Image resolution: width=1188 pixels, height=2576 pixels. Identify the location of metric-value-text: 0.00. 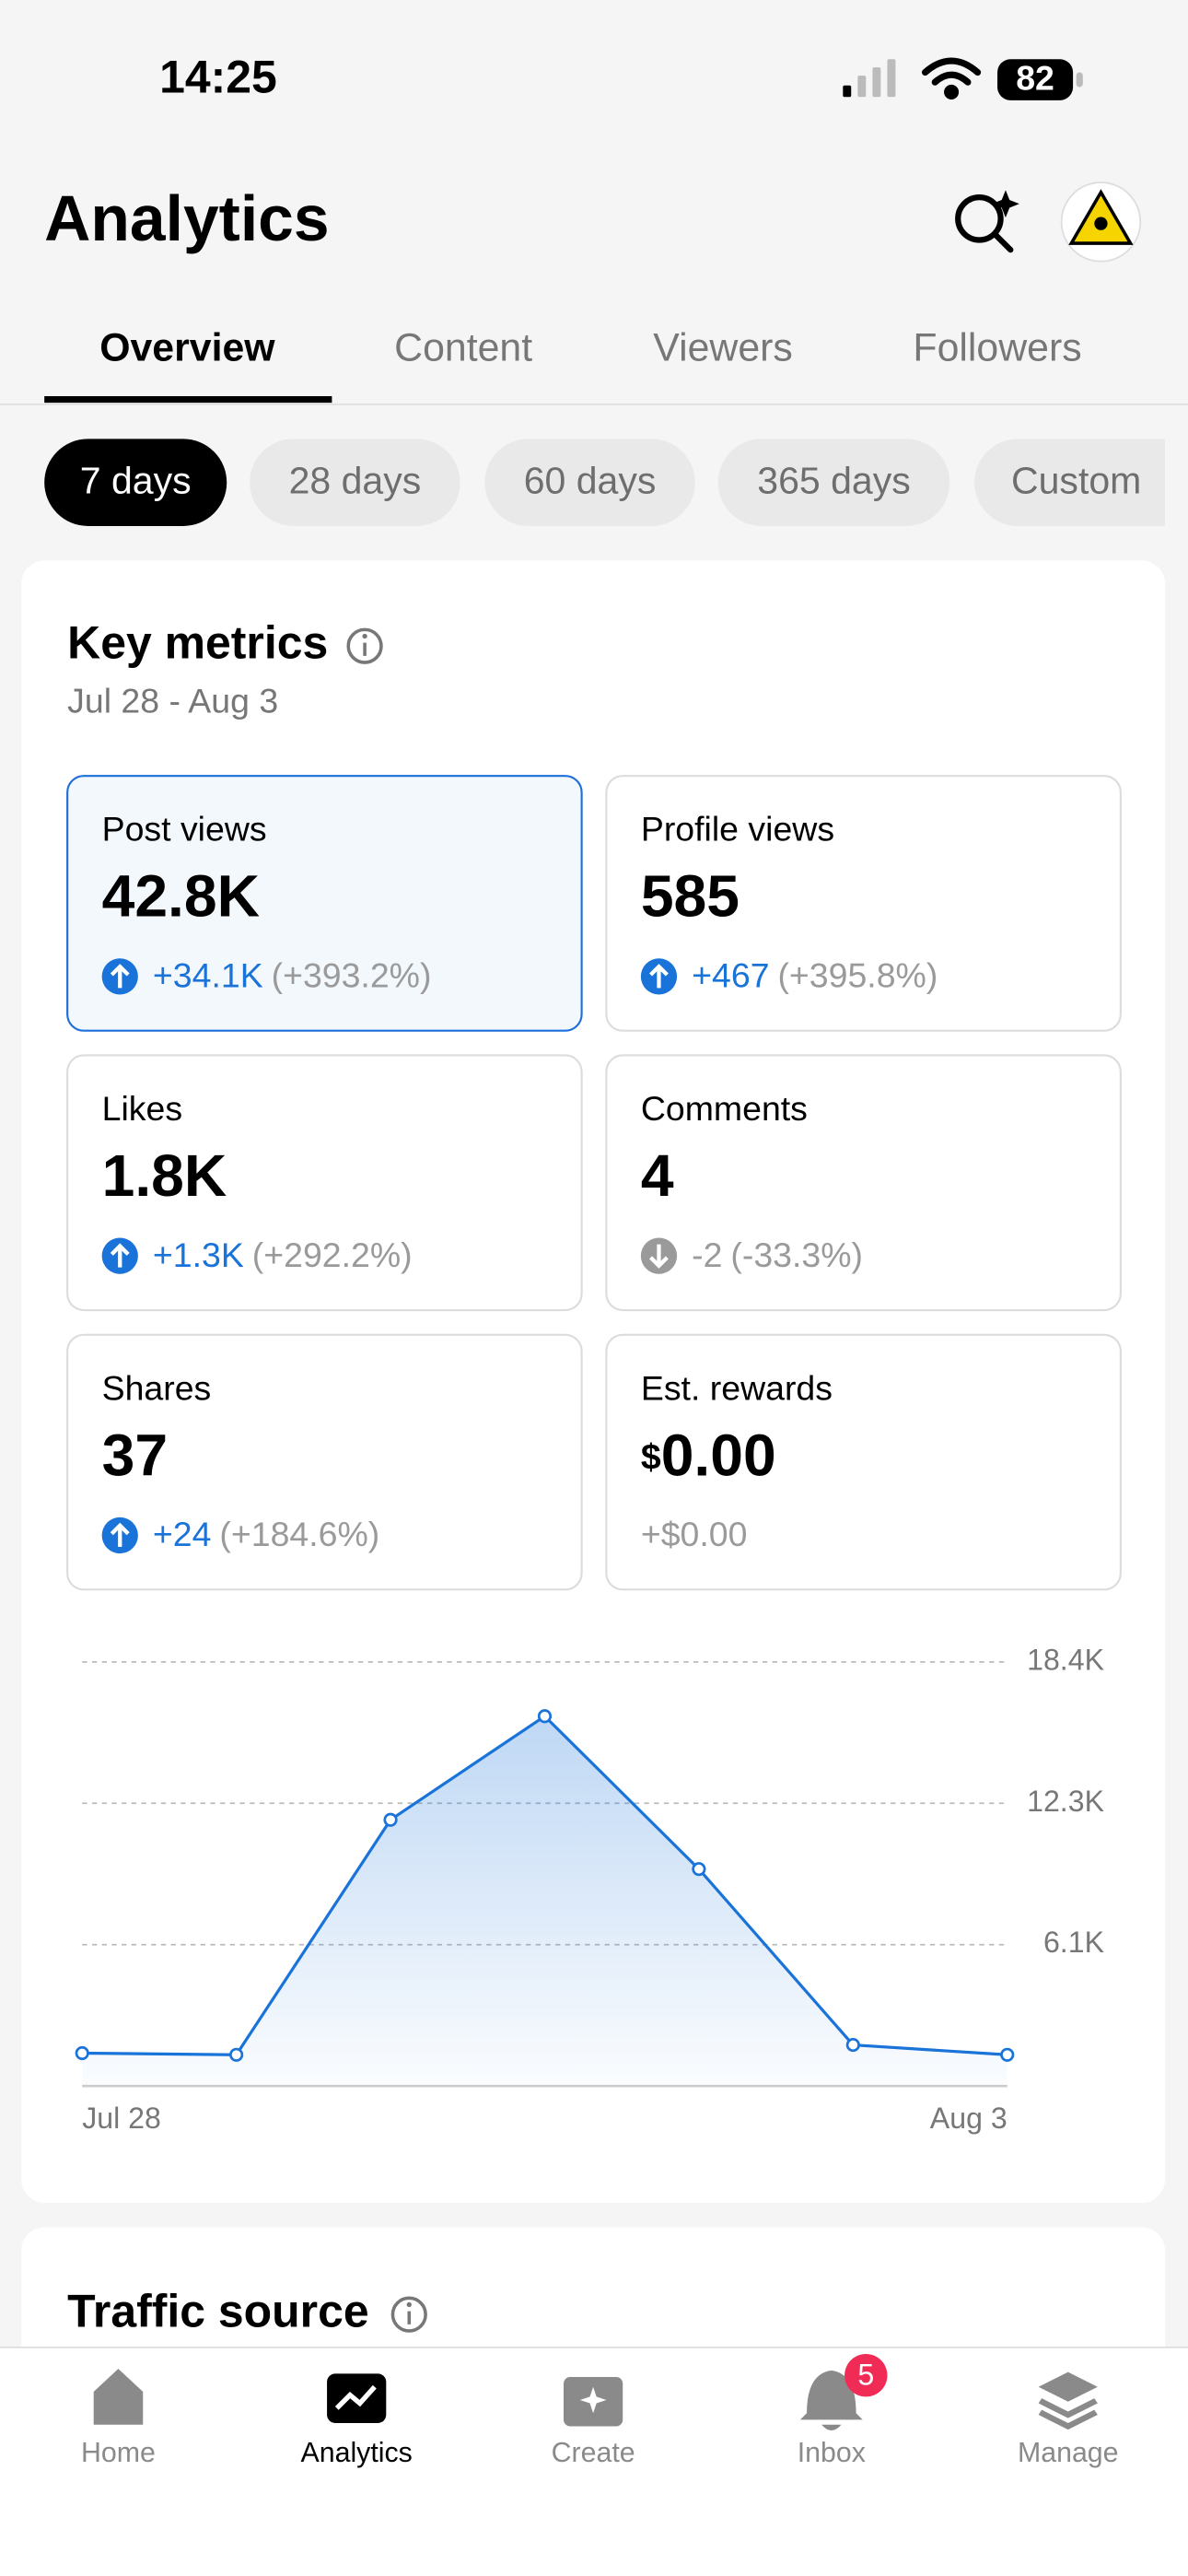
(719, 1455).